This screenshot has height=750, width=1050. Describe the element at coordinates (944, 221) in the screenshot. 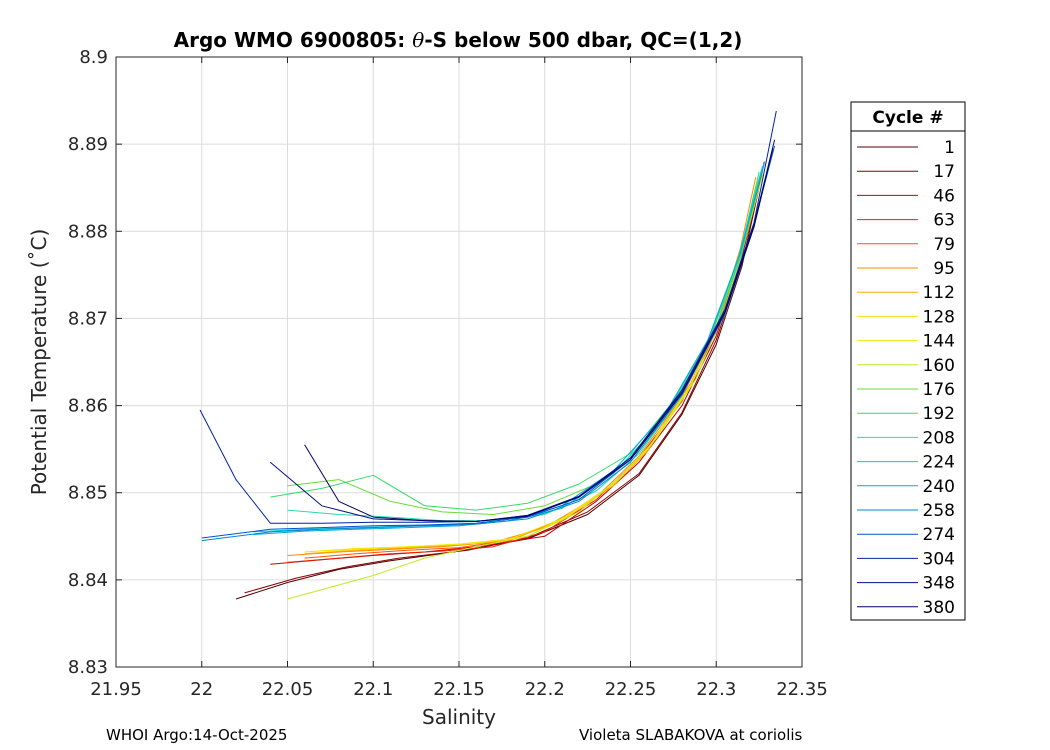

I see `legend-label-cycle-63: 63` at that location.